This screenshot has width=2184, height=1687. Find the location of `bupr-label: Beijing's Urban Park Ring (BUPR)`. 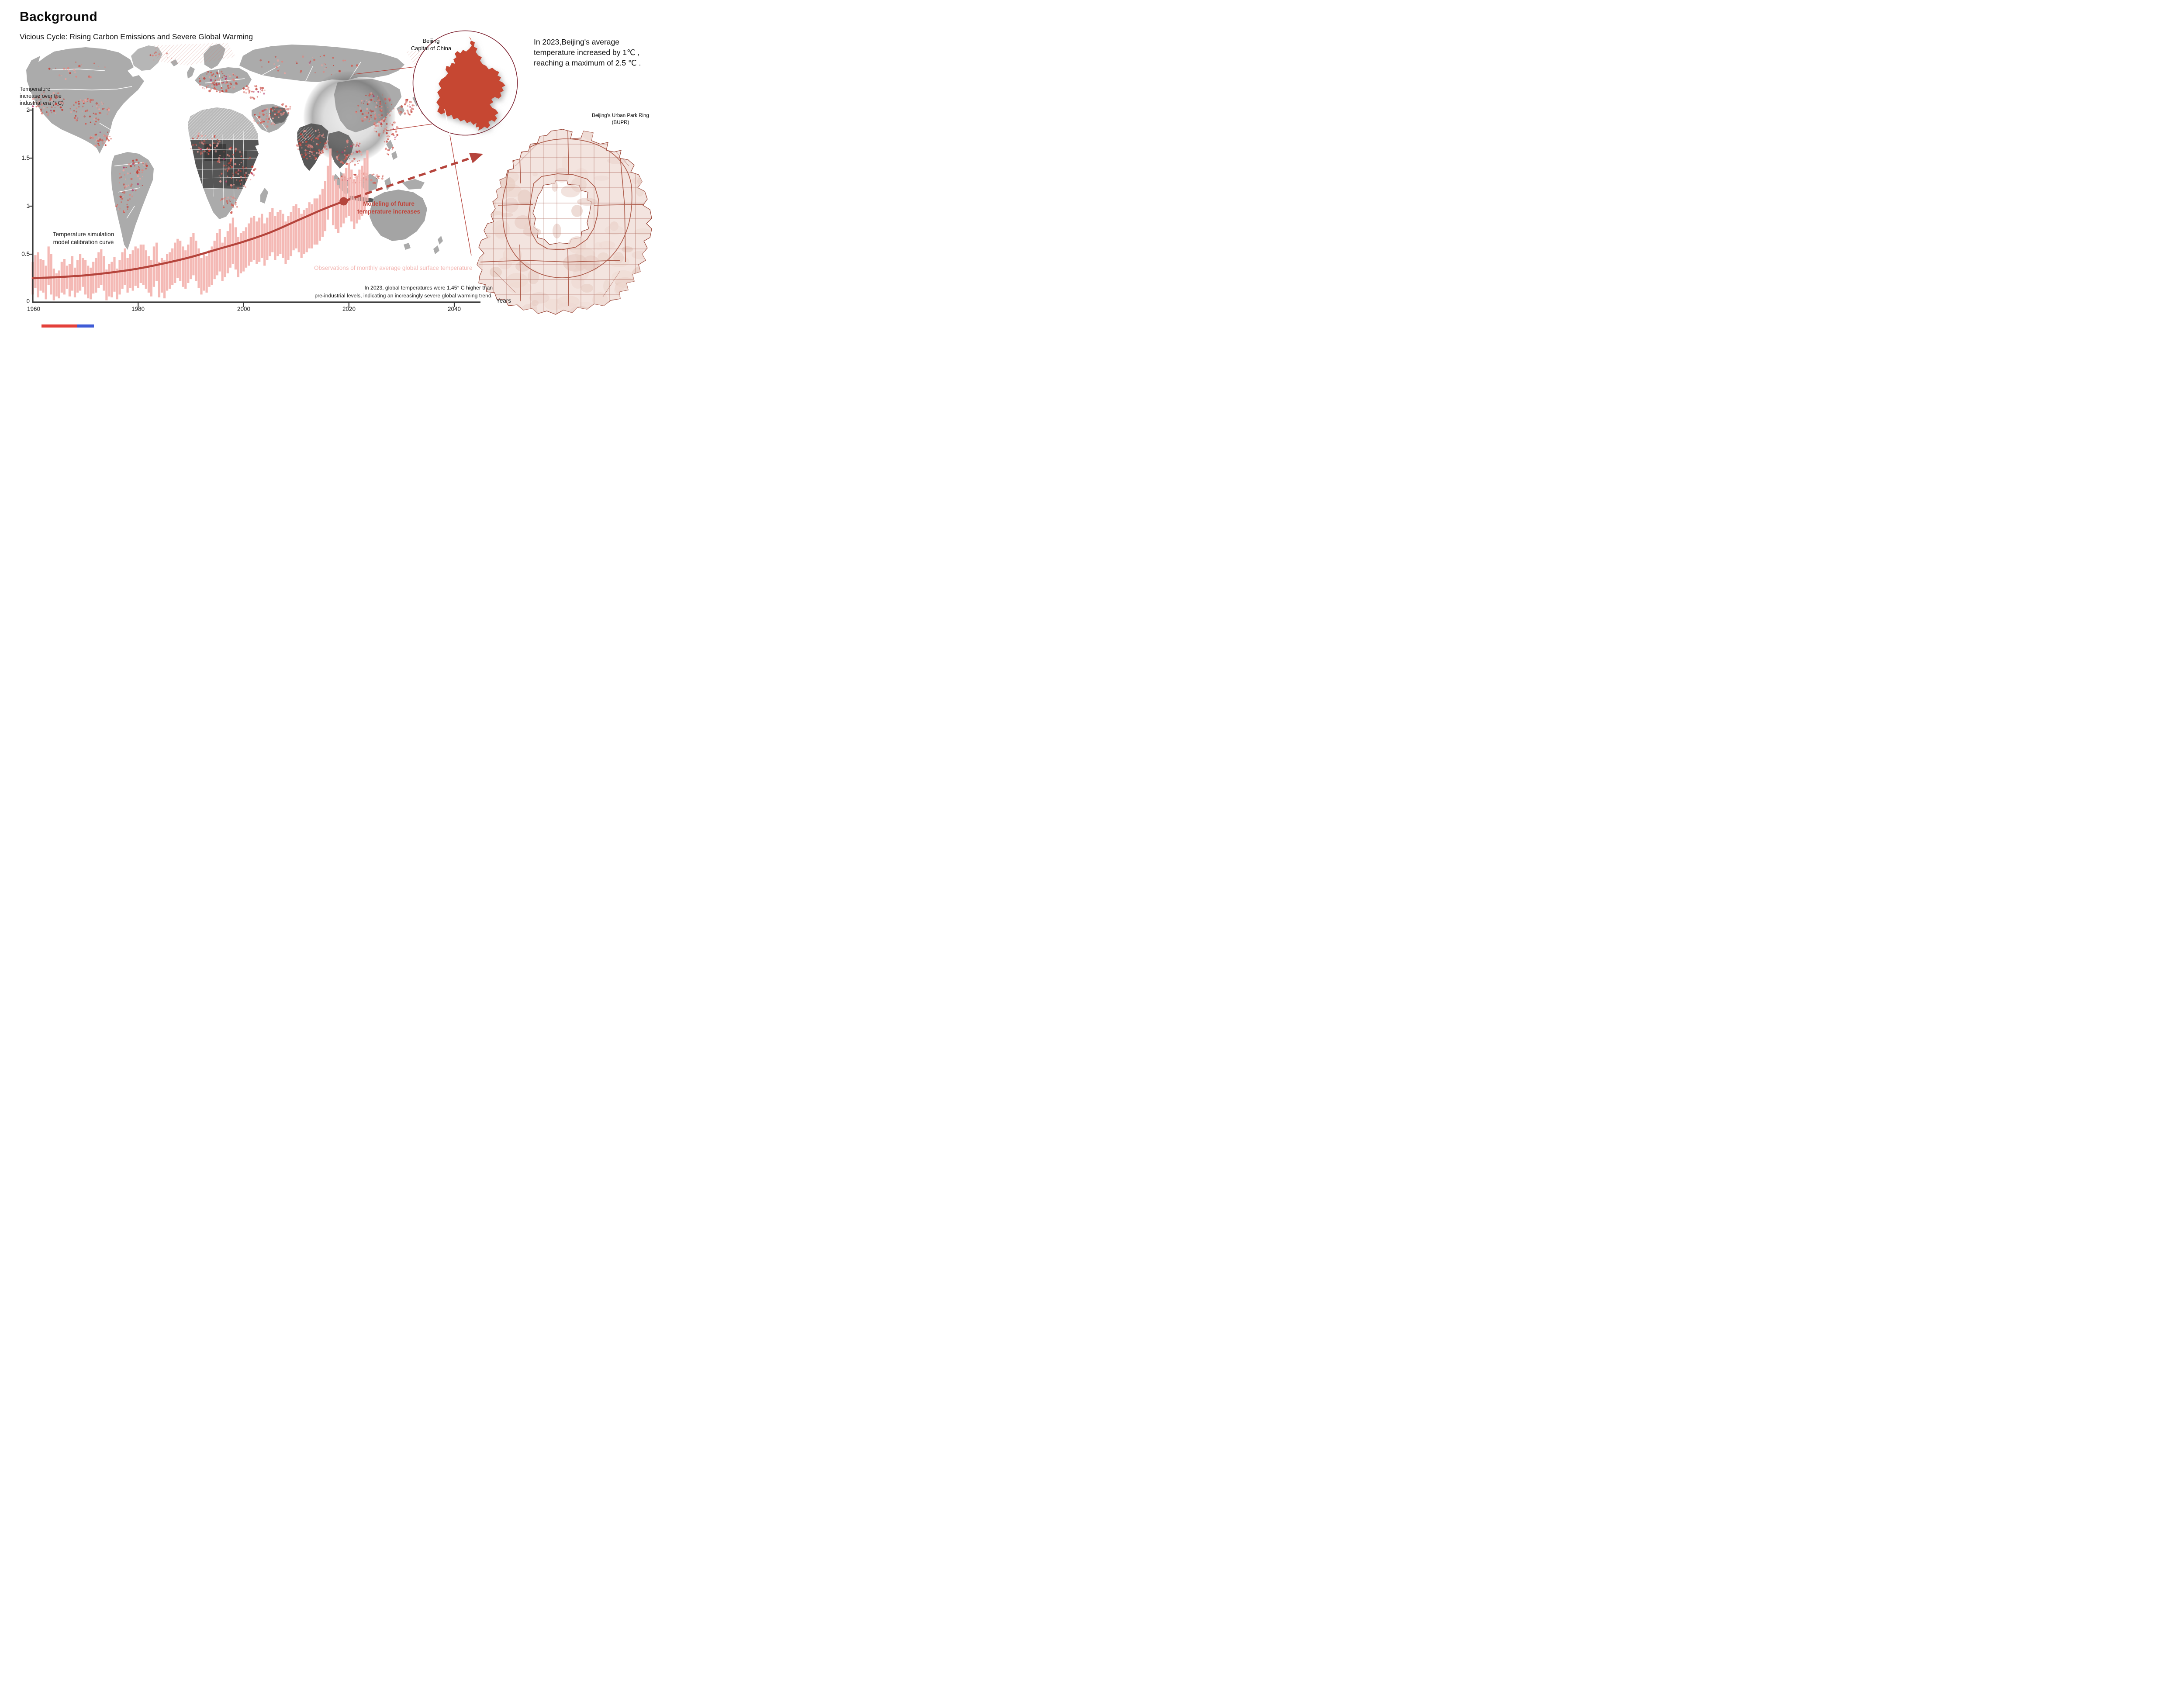

bupr-label: Beijing's Urban Park Ring (BUPR) is located at coordinates (620, 119).